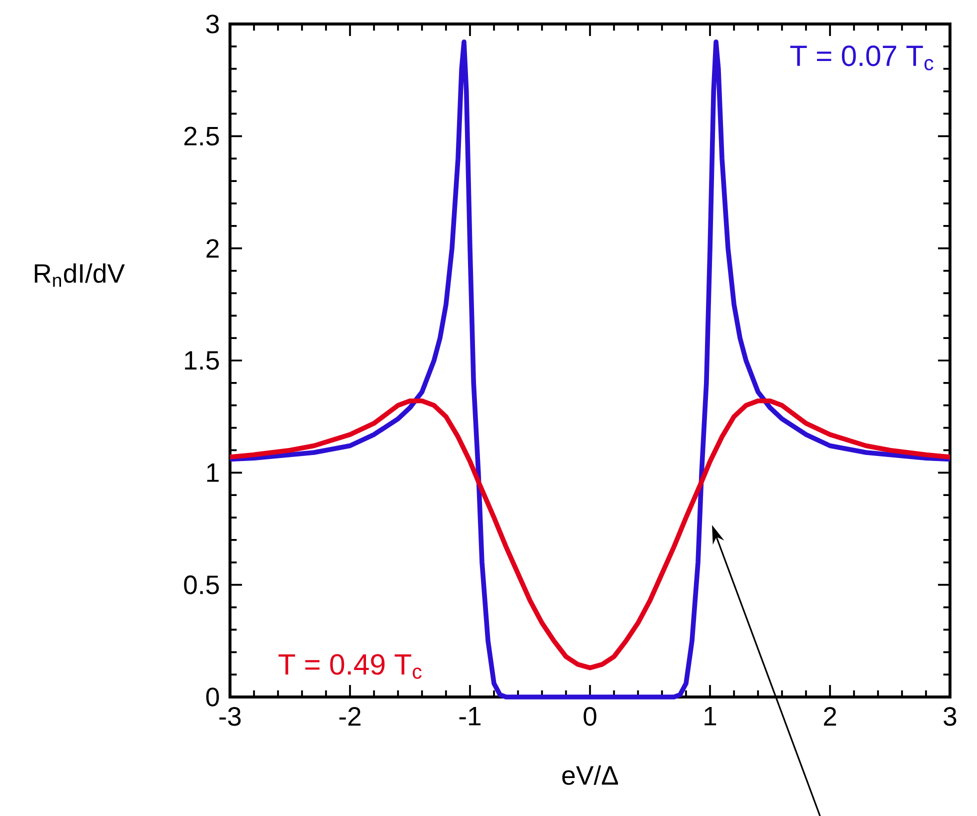  I want to click on y-tick-label: 2.5, so click(201, 136).